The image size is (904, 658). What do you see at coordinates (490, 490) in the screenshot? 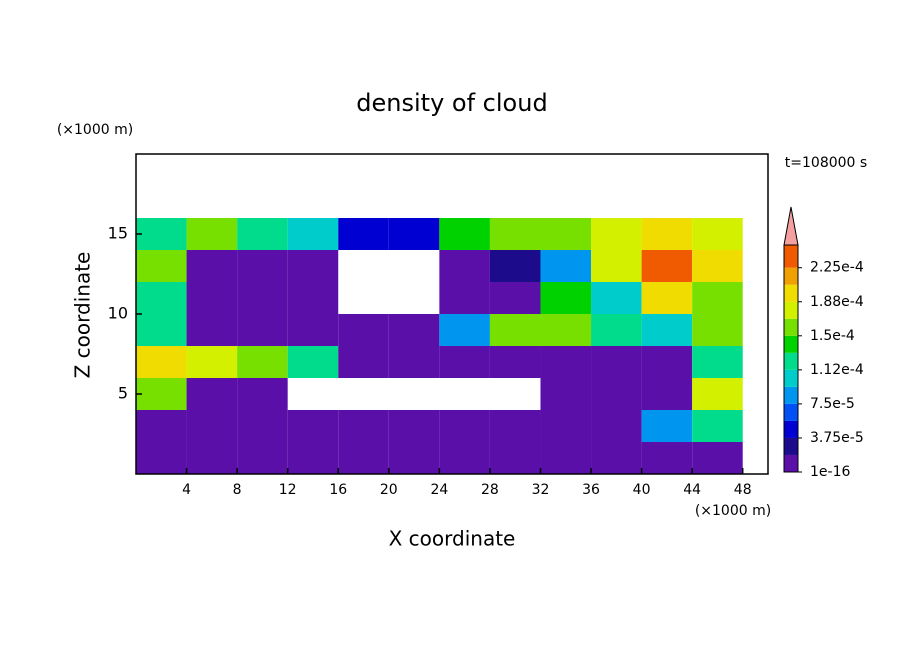
I see `x-tick-label: 28` at bounding box center [490, 490].